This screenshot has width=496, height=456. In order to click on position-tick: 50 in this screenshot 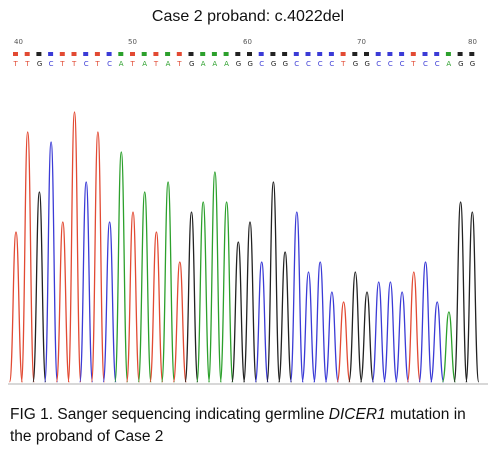, I will do `click(132, 42)`.